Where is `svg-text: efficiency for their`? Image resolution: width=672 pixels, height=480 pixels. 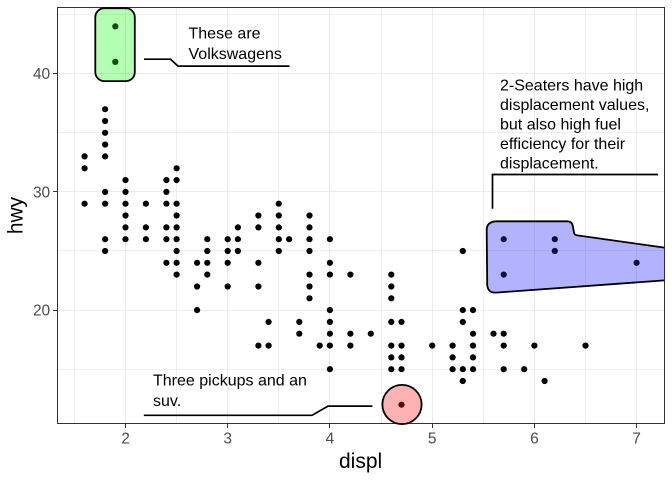
svg-text: efficiency for their is located at coordinates (563, 144).